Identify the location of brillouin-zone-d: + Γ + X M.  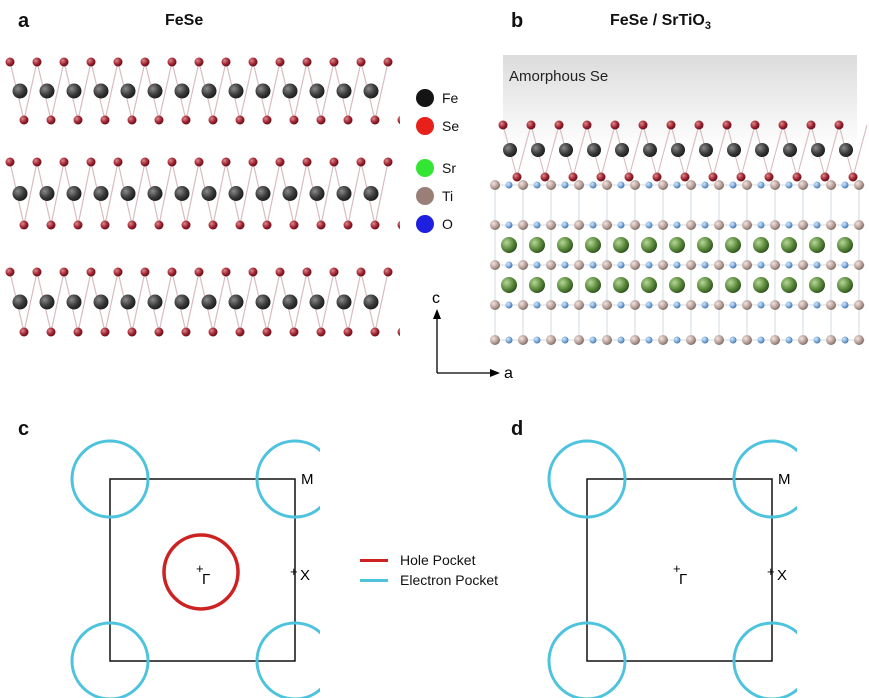
(672, 568).